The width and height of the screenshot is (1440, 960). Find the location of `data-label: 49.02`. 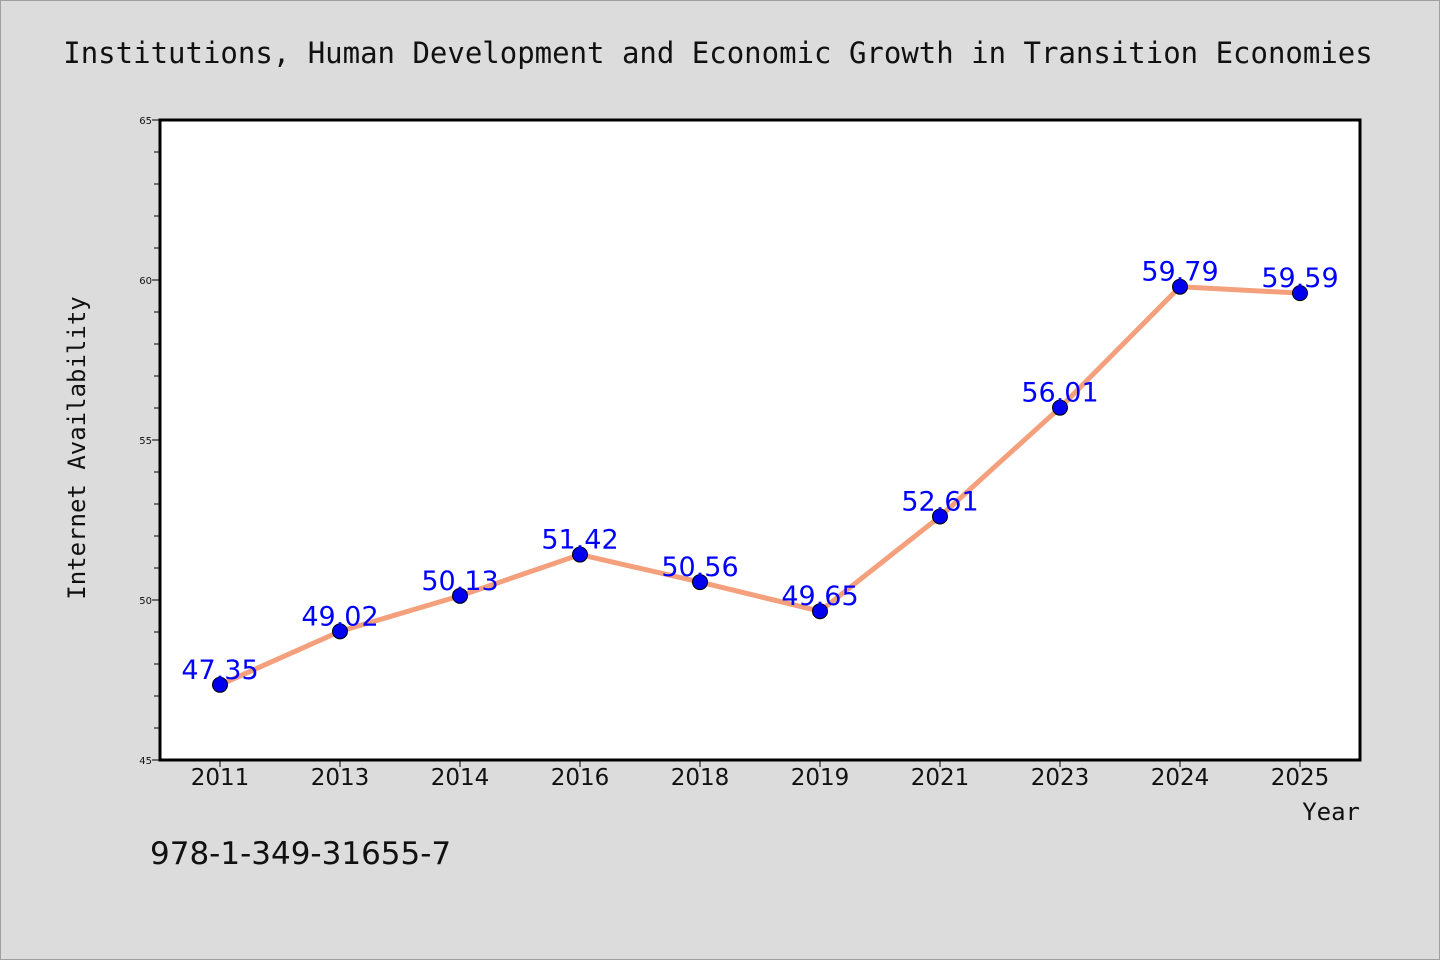

data-label: 49.02 is located at coordinates (339, 616).